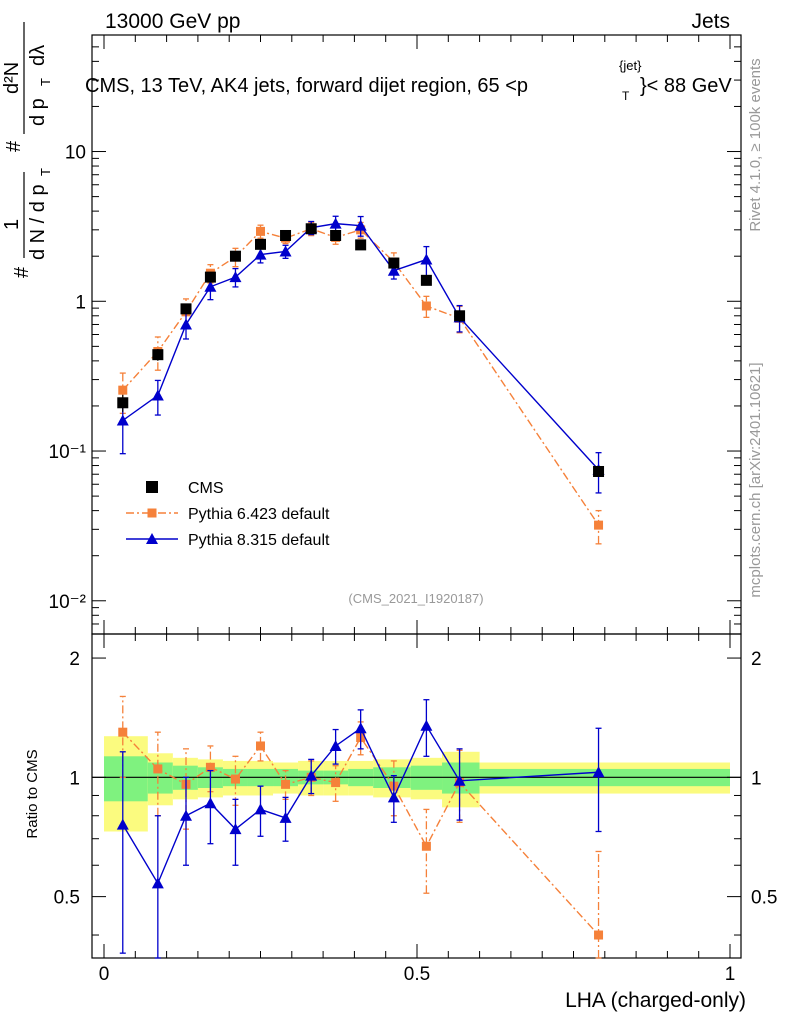  What do you see at coordinates (74, 778) in the screenshot?
I see `ratio-y-tick-label: 1` at bounding box center [74, 778].